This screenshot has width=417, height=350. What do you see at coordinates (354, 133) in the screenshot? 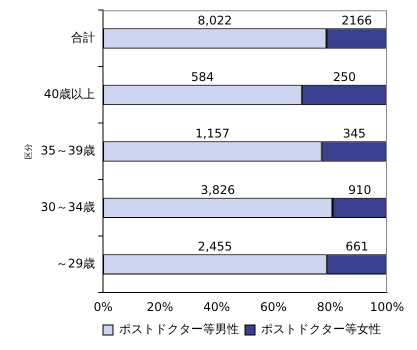
I see `annotation: 345` at bounding box center [354, 133].